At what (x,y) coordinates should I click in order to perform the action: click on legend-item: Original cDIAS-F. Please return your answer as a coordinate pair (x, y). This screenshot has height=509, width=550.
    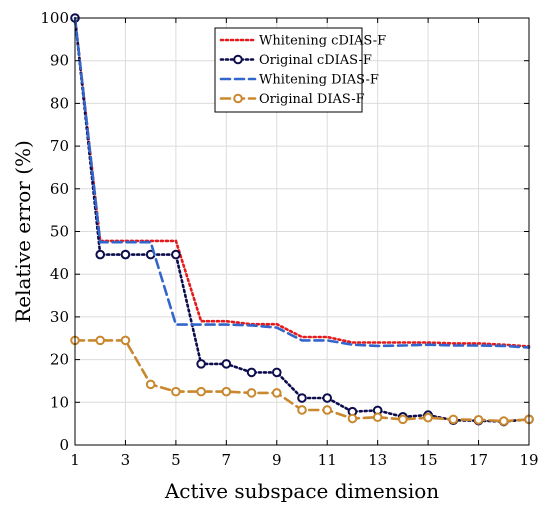
    Looking at the image, I should click on (295, 60).